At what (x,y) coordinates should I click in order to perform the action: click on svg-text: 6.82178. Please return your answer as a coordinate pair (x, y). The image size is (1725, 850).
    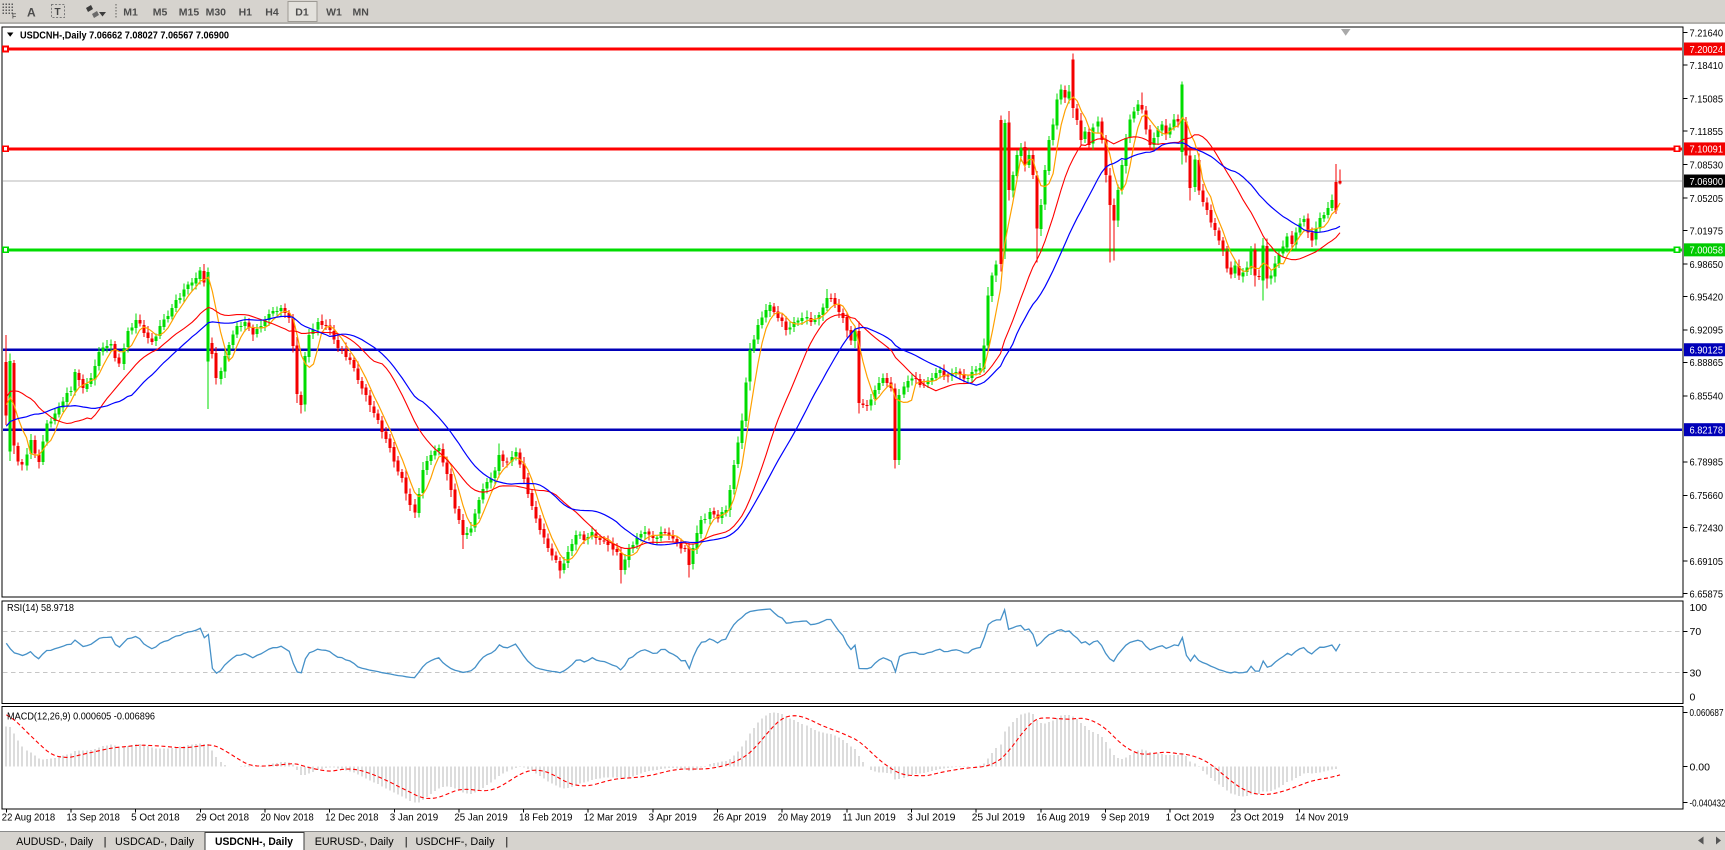
    Looking at the image, I should click on (1707, 430).